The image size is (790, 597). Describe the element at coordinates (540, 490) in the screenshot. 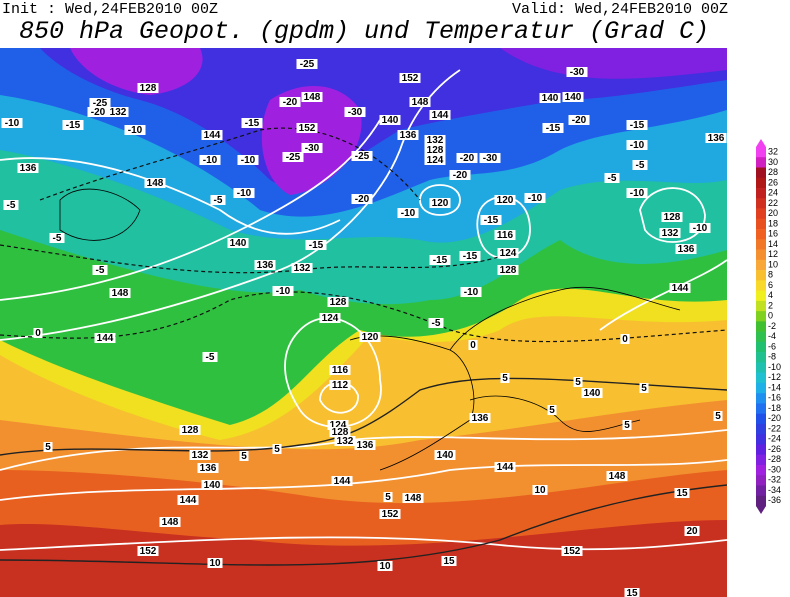

I see `temperature-label: 10` at that location.